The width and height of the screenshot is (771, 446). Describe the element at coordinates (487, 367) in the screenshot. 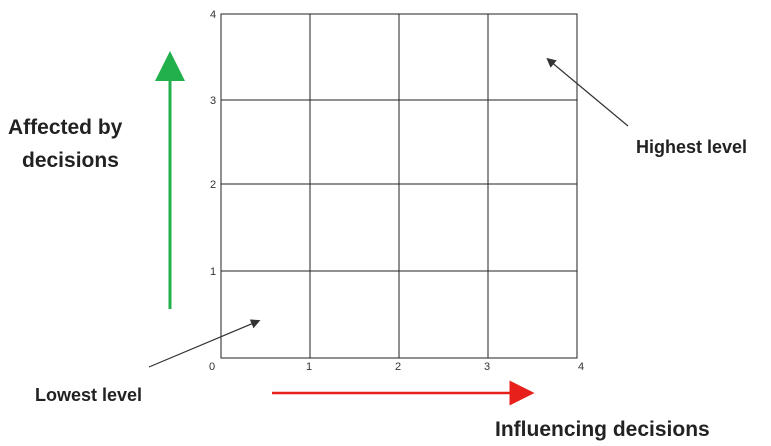

I see `x-tick-3: 3` at that location.